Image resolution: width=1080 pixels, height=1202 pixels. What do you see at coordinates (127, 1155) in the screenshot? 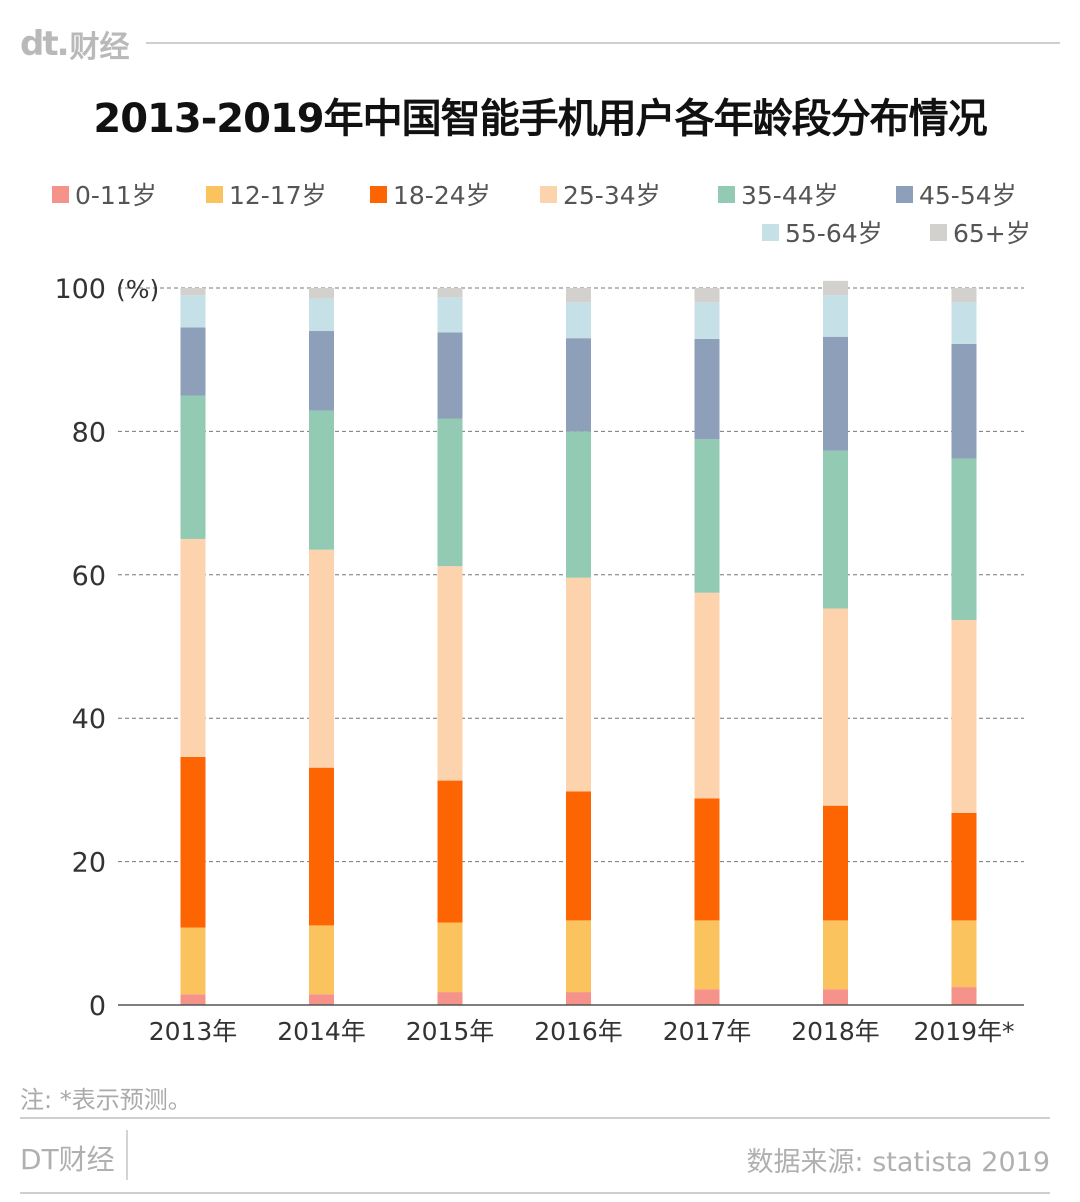
I see `footer-vertical-divider` at bounding box center [127, 1155].